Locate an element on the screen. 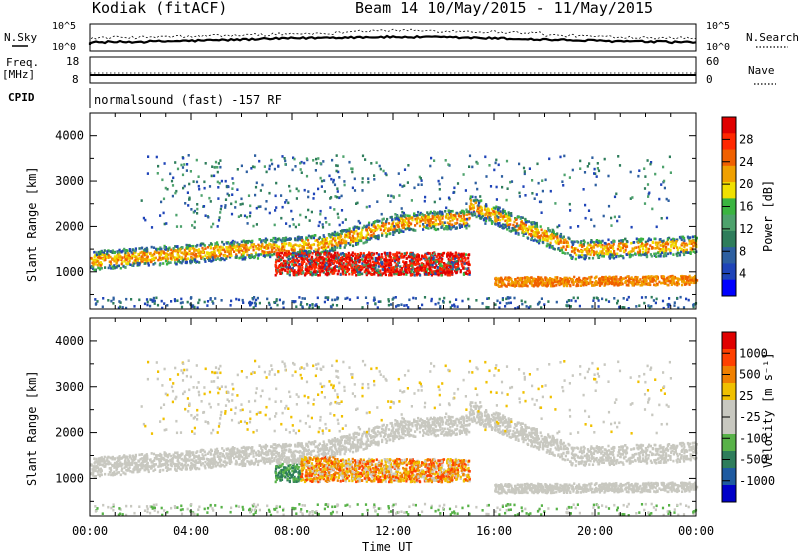 This screenshot has height=554, width=800. count-tick-bottom-left: 10^0 is located at coordinates (64, 47).